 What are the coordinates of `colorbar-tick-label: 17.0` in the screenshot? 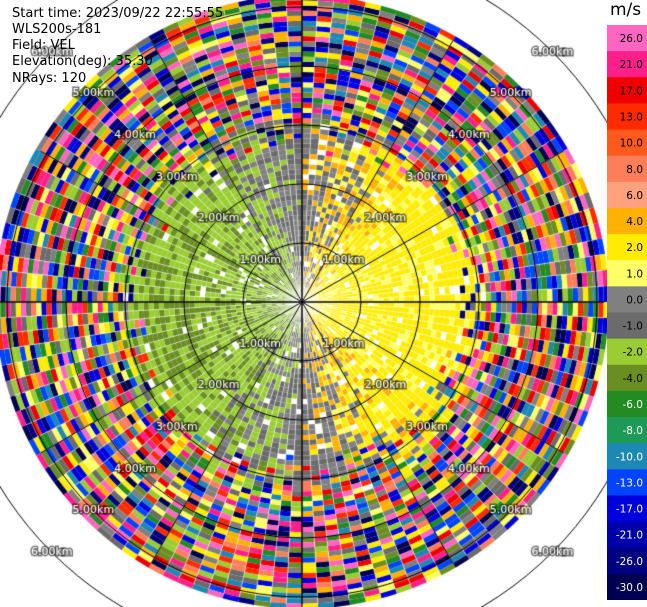 It's located at (631, 91).